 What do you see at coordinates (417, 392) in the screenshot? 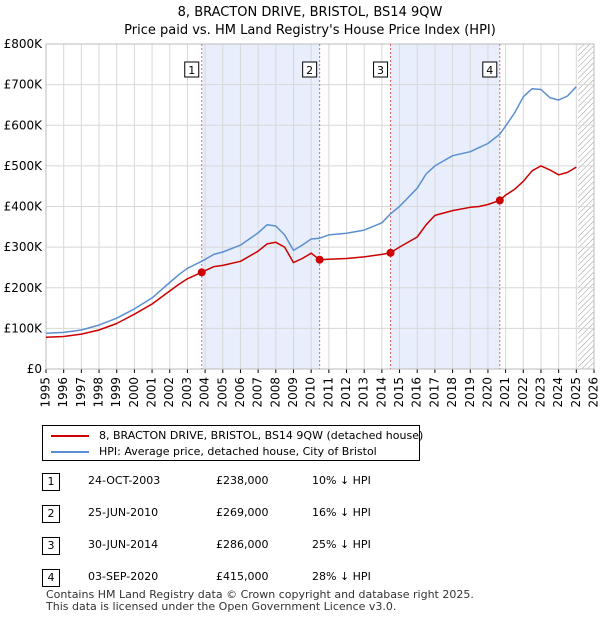
I see `x-tick-label: 2016` at bounding box center [417, 392].